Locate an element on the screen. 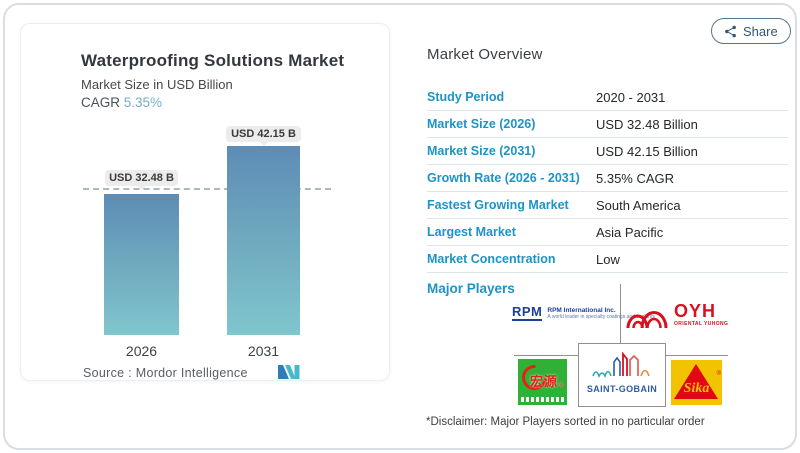  cagr-value: 5.35% is located at coordinates (143, 102).